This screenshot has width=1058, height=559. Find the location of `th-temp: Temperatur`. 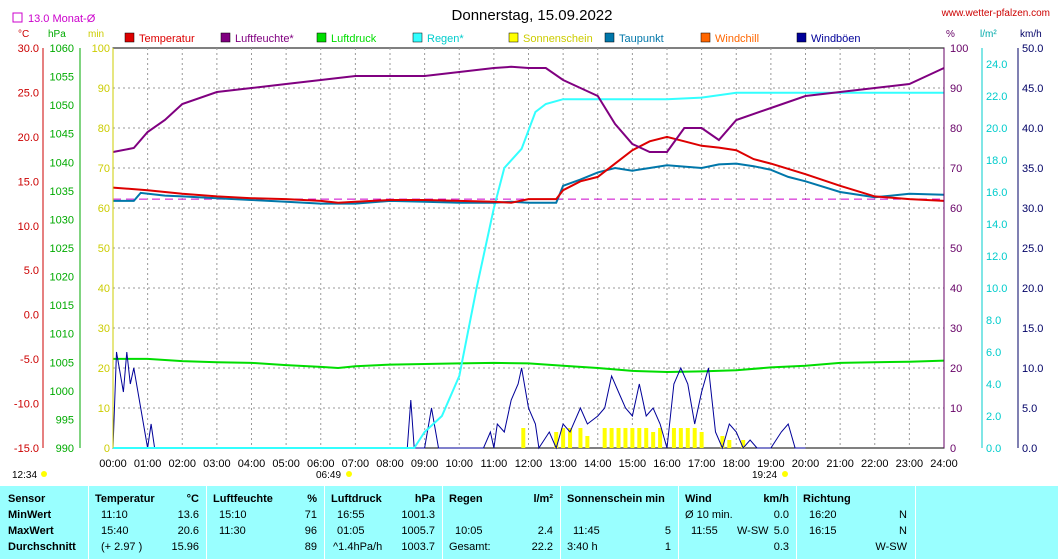

th-temp: Temperatur is located at coordinates (125, 499).